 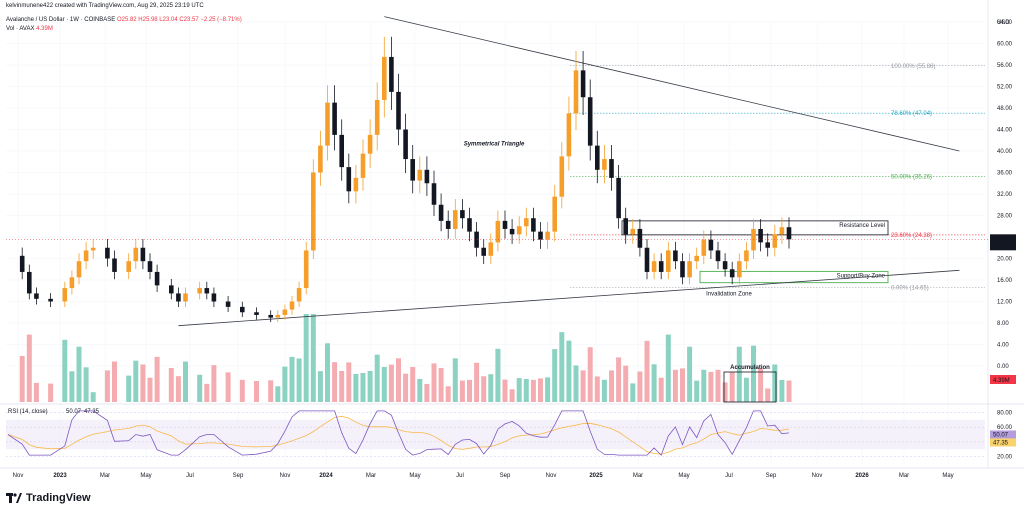 I want to click on price-tick-label: 28.00, so click(x=1005, y=217).